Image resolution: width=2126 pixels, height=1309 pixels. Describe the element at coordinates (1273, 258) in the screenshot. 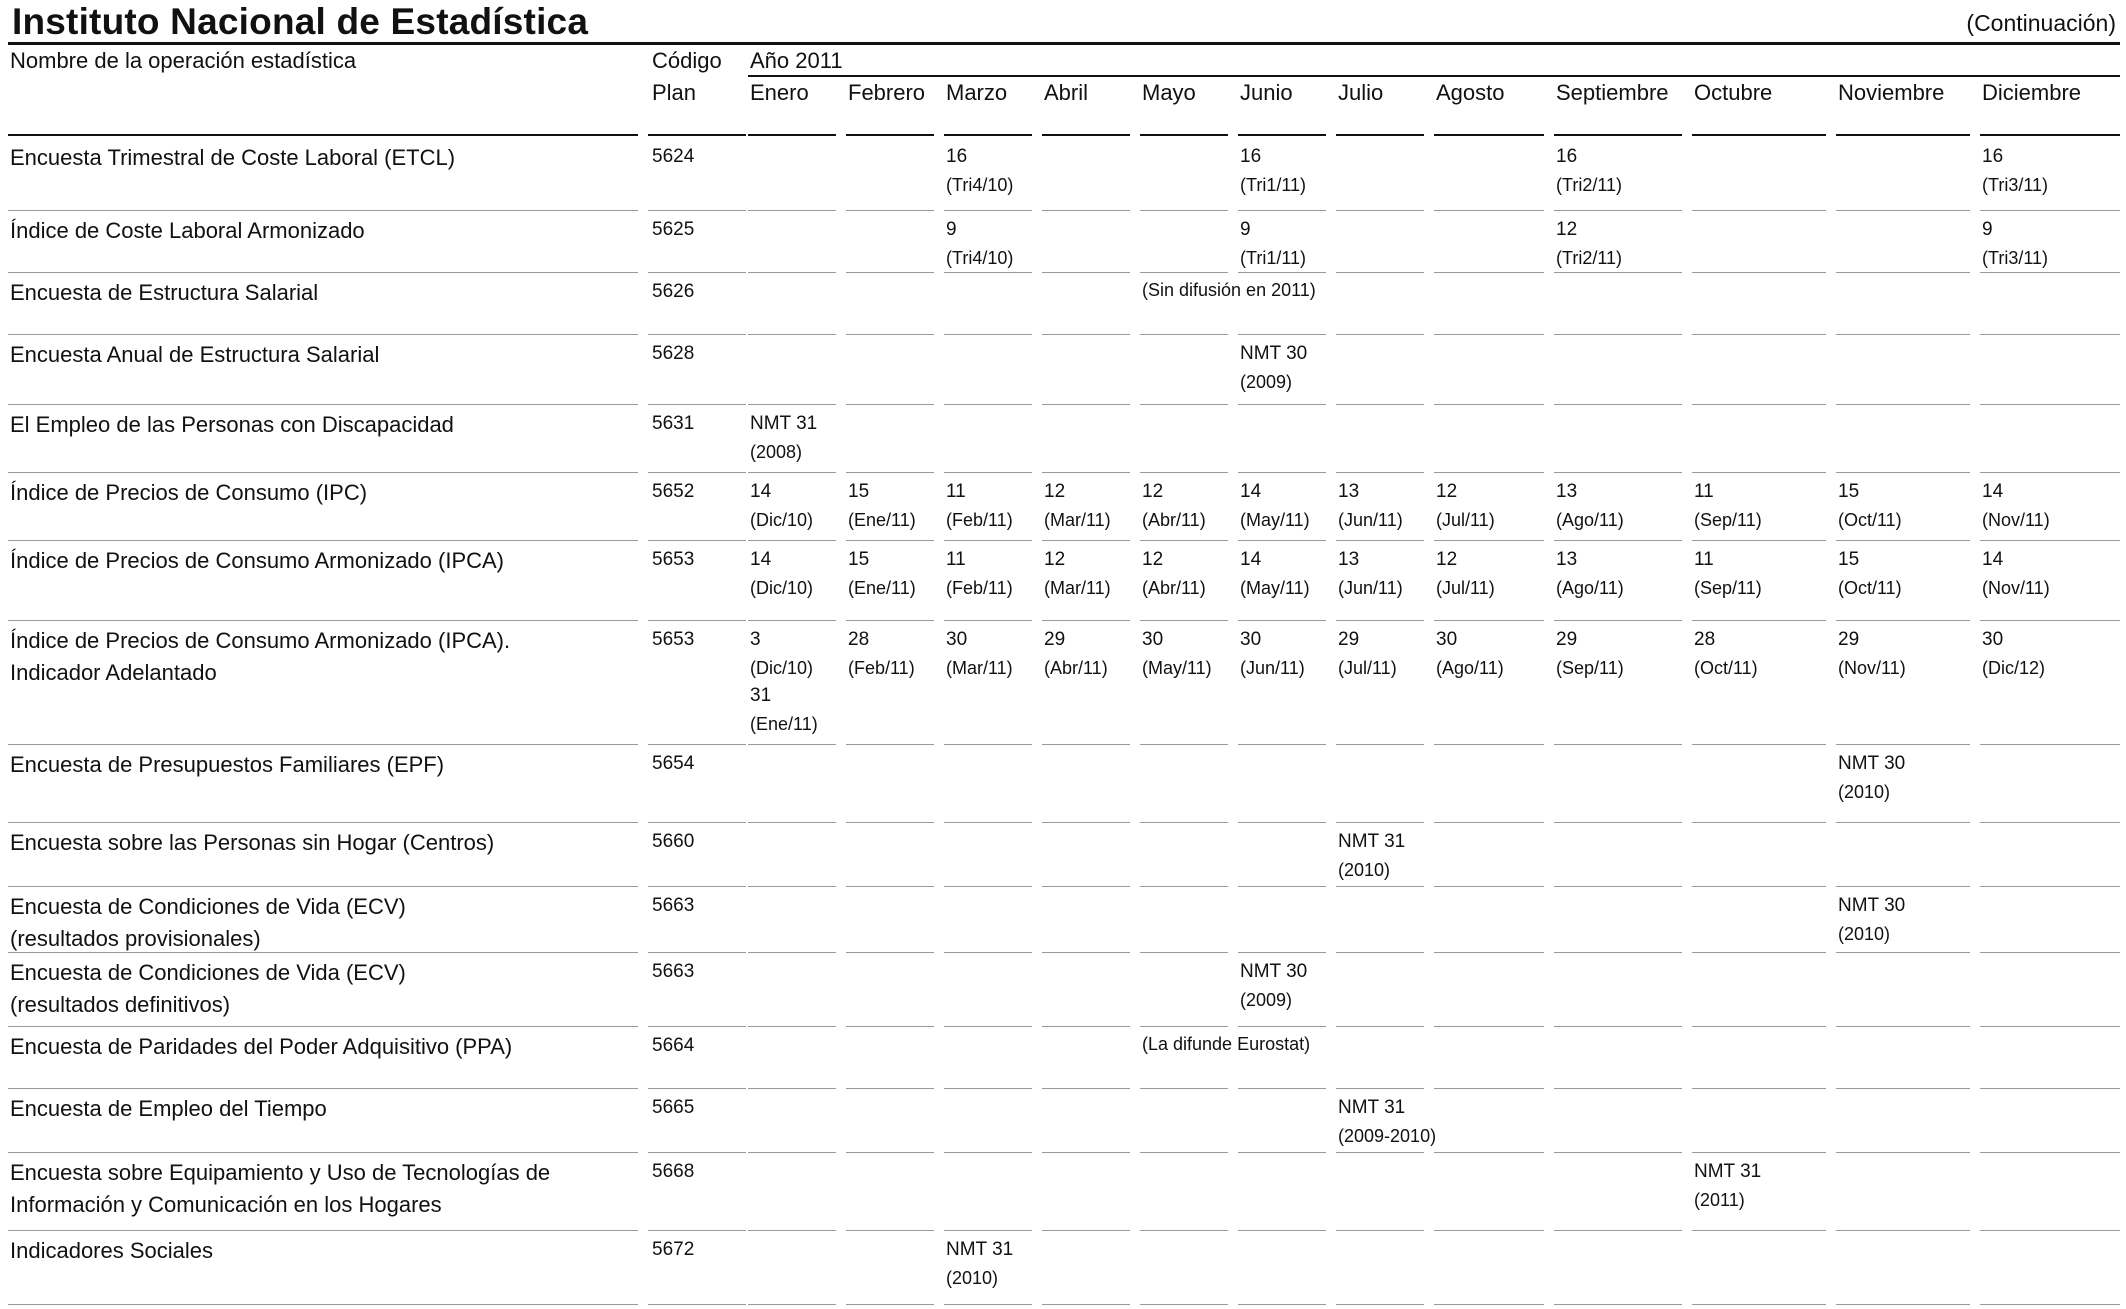

I see `reference-period: (Tri1/11)` at that location.